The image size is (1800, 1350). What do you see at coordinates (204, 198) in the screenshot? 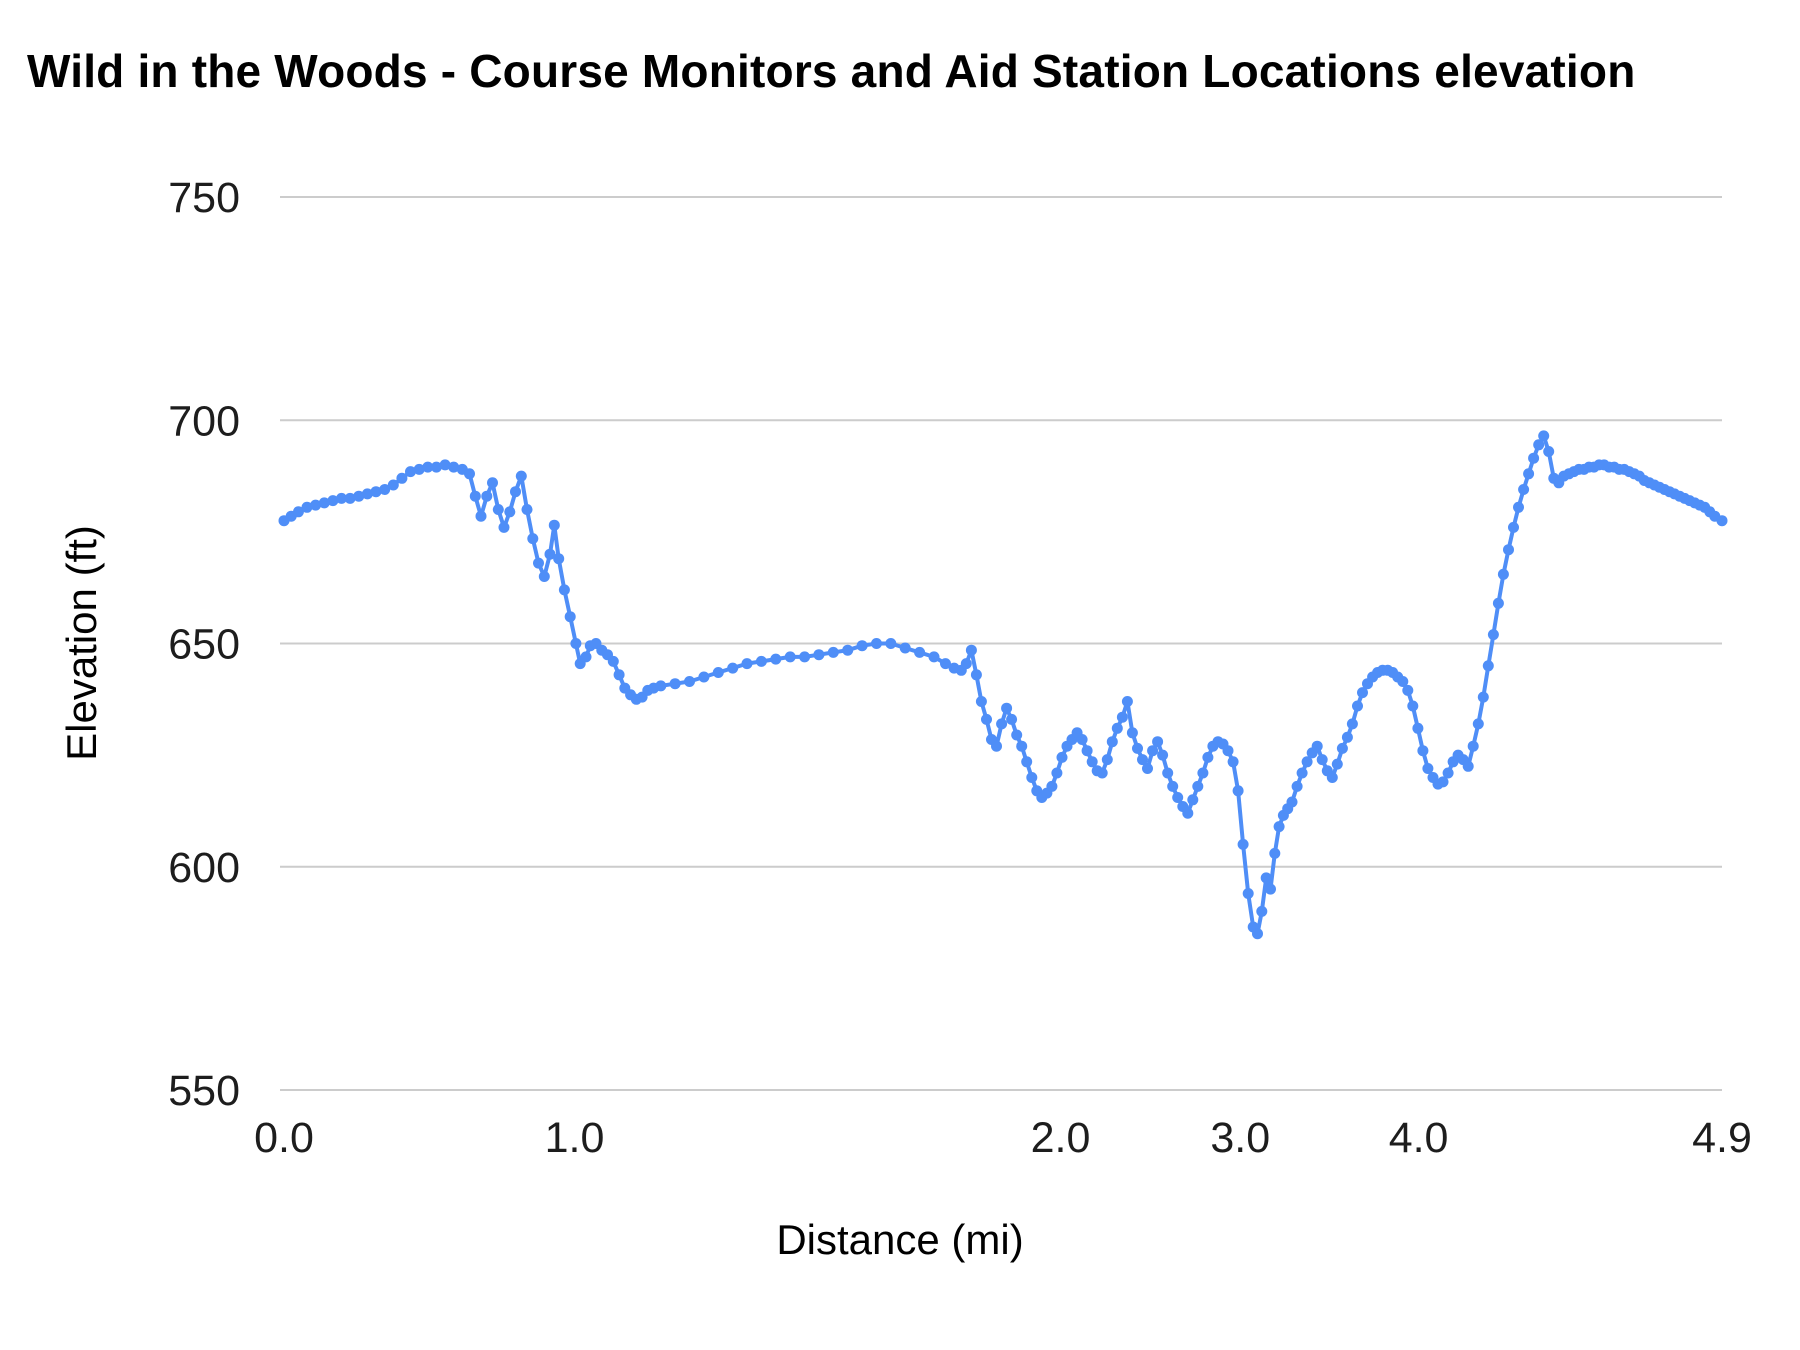
I see `y-tick-label: 750` at bounding box center [204, 198].